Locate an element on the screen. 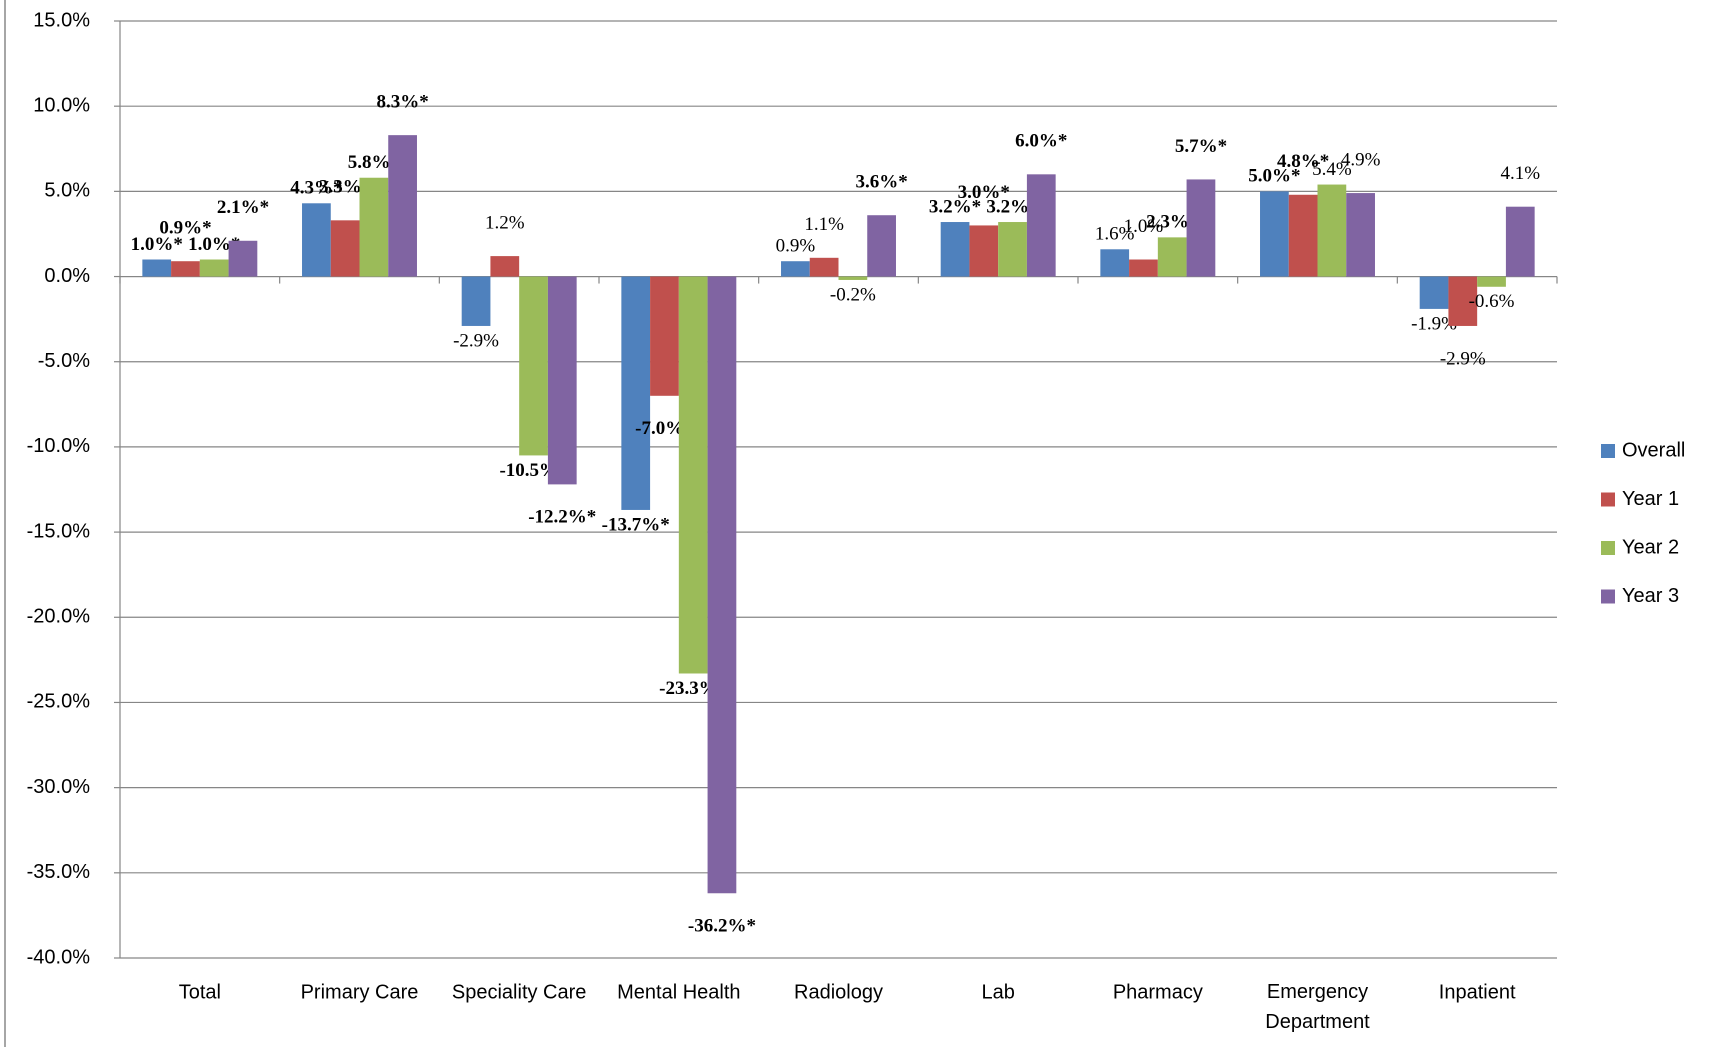 This screenshot has height=1047, width=1710. data-label: 2.3%* is located at coordinates (1172, 222).